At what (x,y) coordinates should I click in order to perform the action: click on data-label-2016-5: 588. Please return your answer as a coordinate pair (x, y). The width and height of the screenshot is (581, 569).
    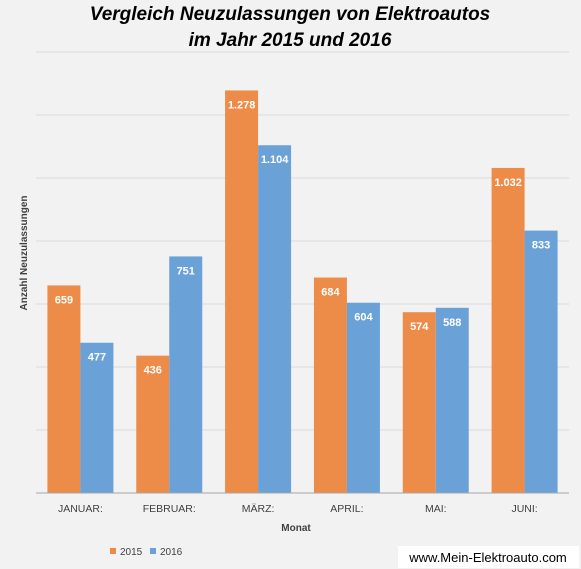
    Looking at the image, I should click on (452, 323).